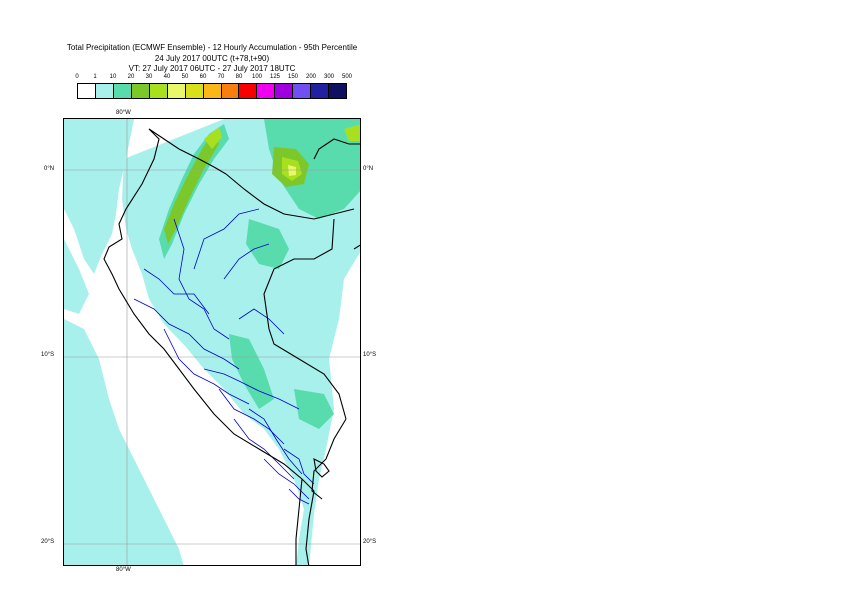  I want to click on precip-amazon-ne, so click(312, 169).